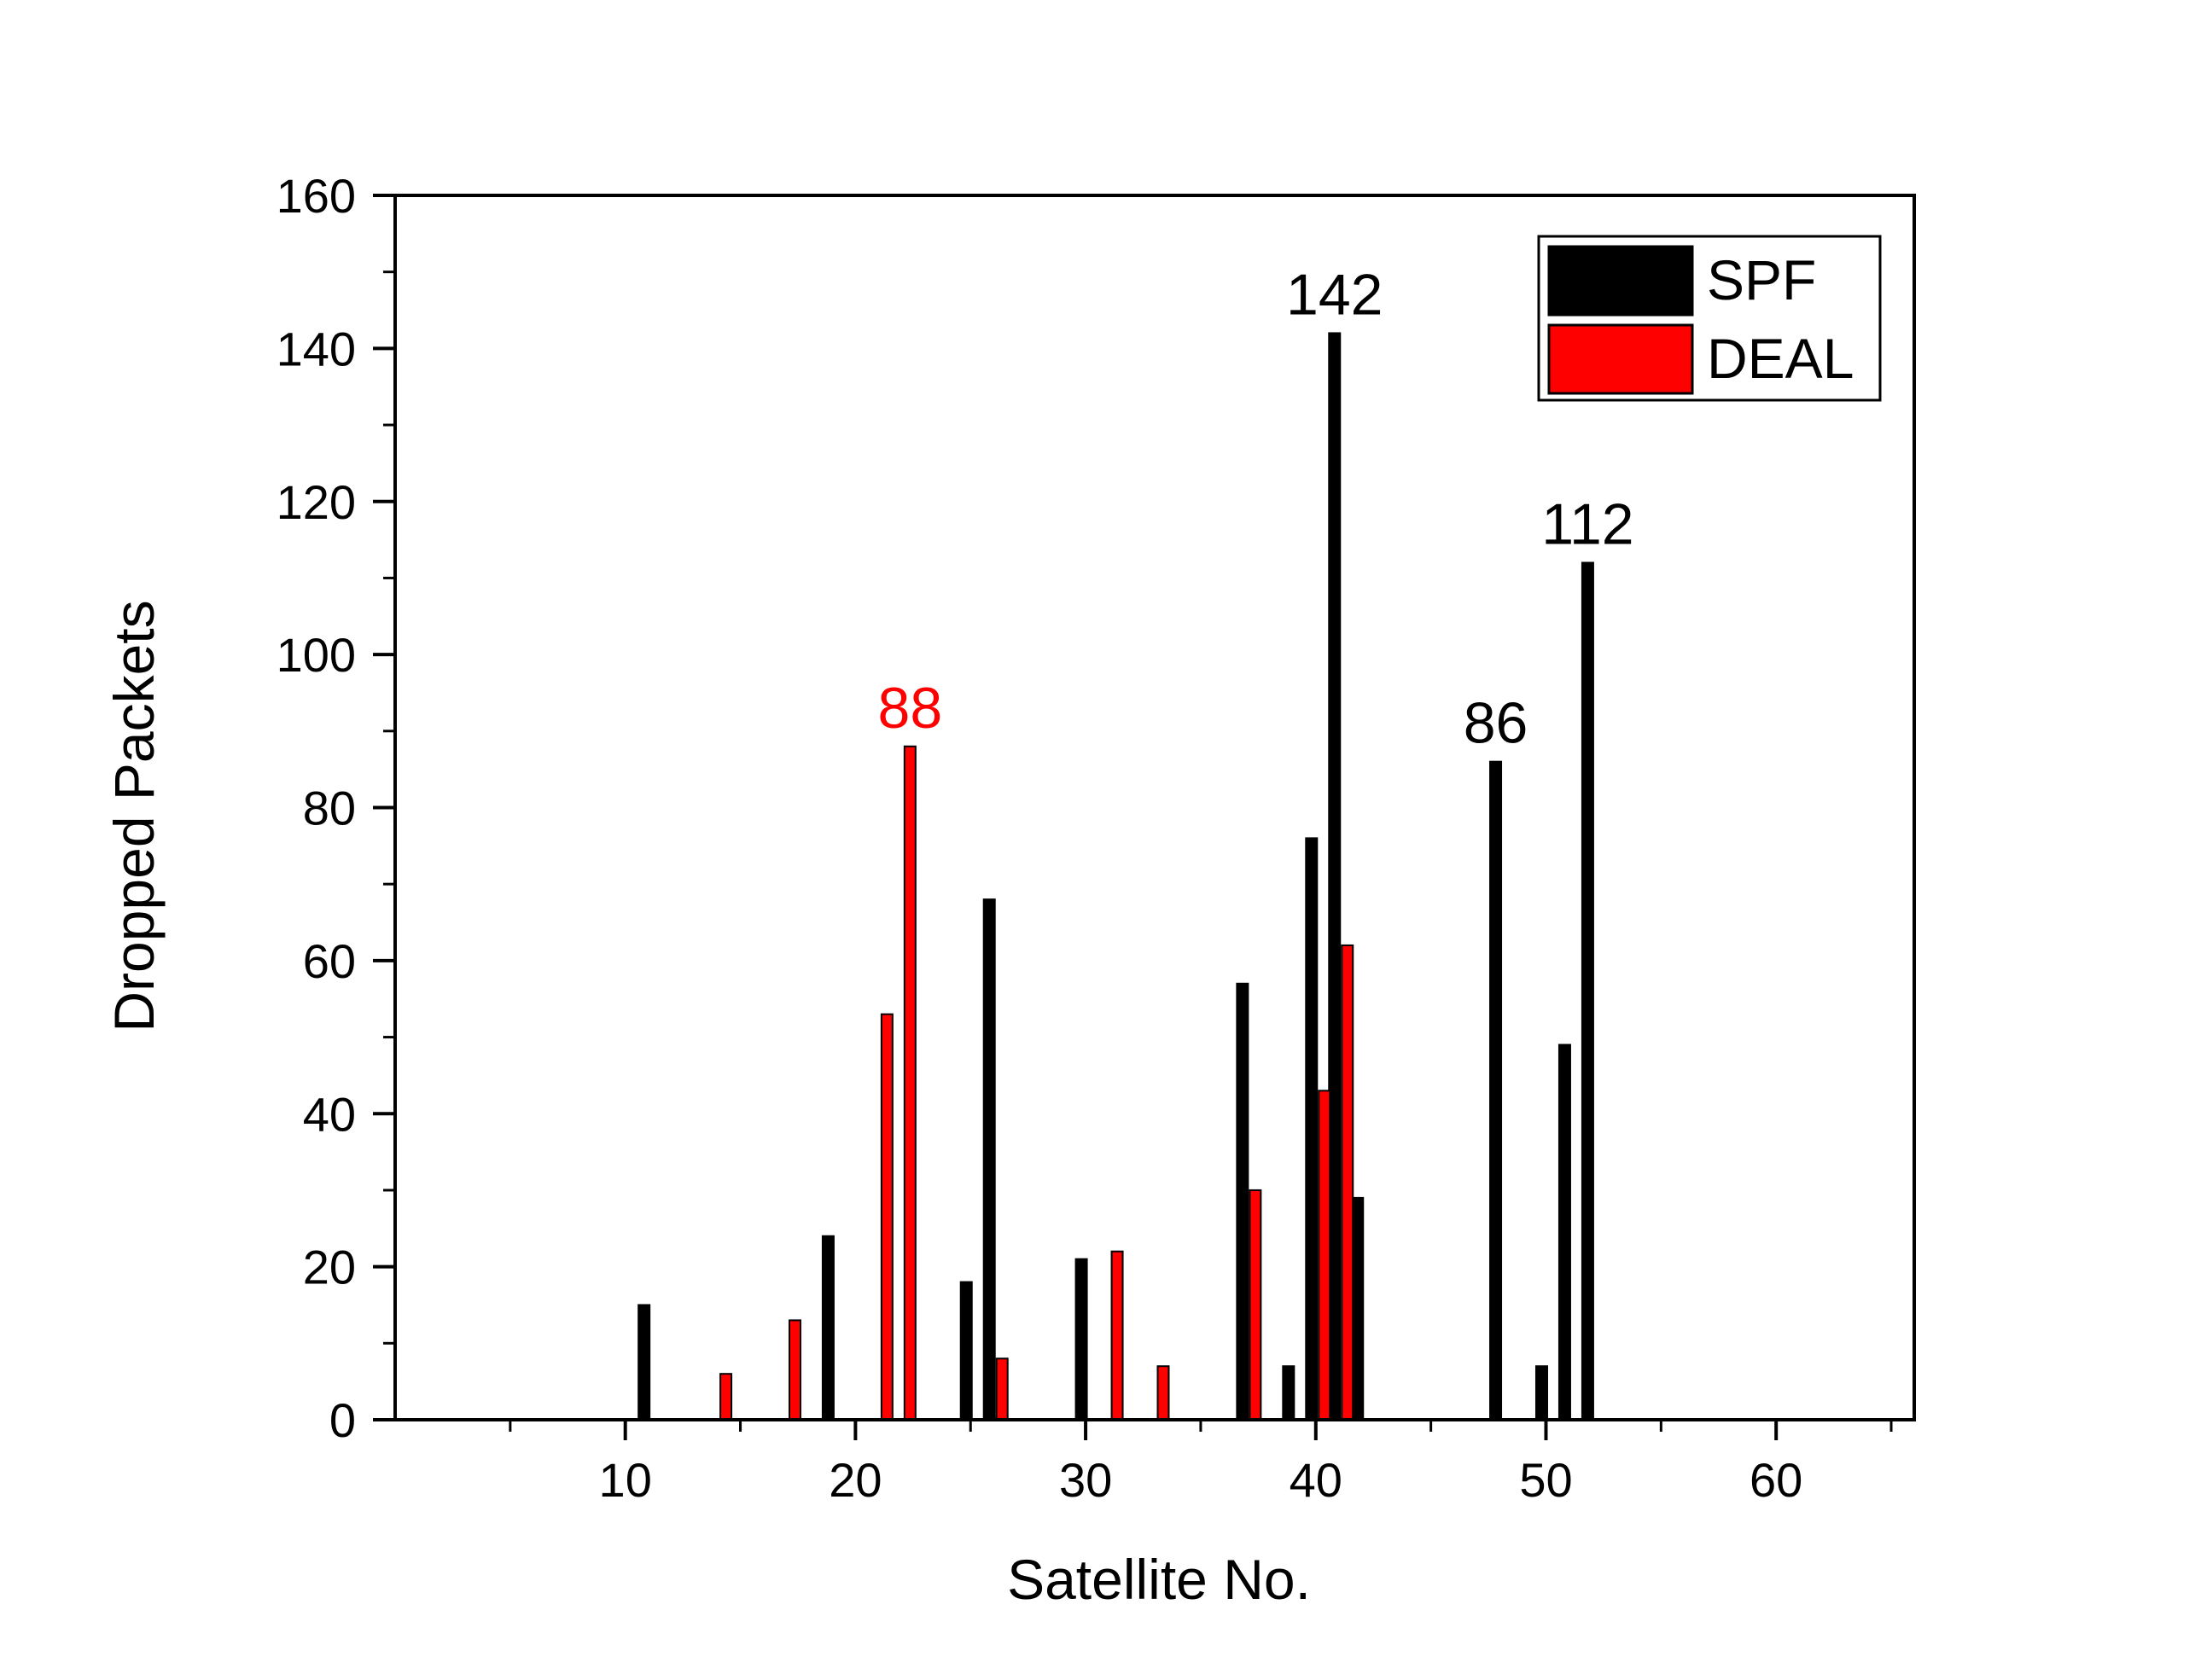 Image resolution: width=2195 pixels, height=1680 pixels. What do you see at coordinates (1334, 295) in the screenshot?
I see `data-label-142: 142` at bounding box center [1334, 295].